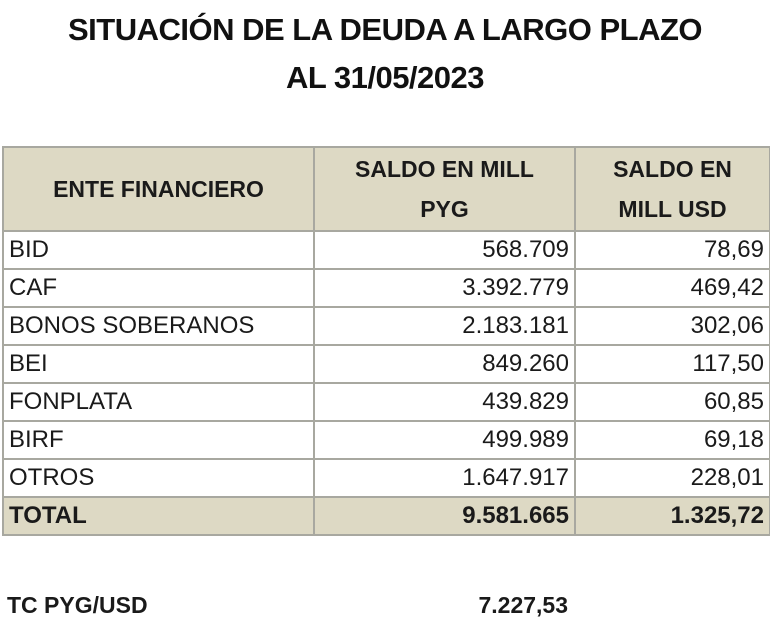 Image resolution: width=770 pixels, height=626 pixels. Describe the element at coordinates (385, 29) in the screenshot. I see `page-title: SITUACIÓN DE LA DEUDA A LARGO PLAZO` at that location.